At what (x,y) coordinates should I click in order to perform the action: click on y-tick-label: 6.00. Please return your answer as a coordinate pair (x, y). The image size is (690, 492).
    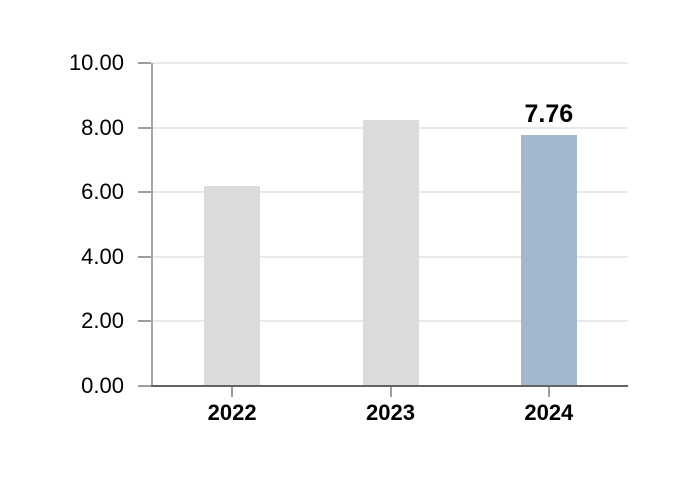
    Looking at the image, I should click on (102, 192).